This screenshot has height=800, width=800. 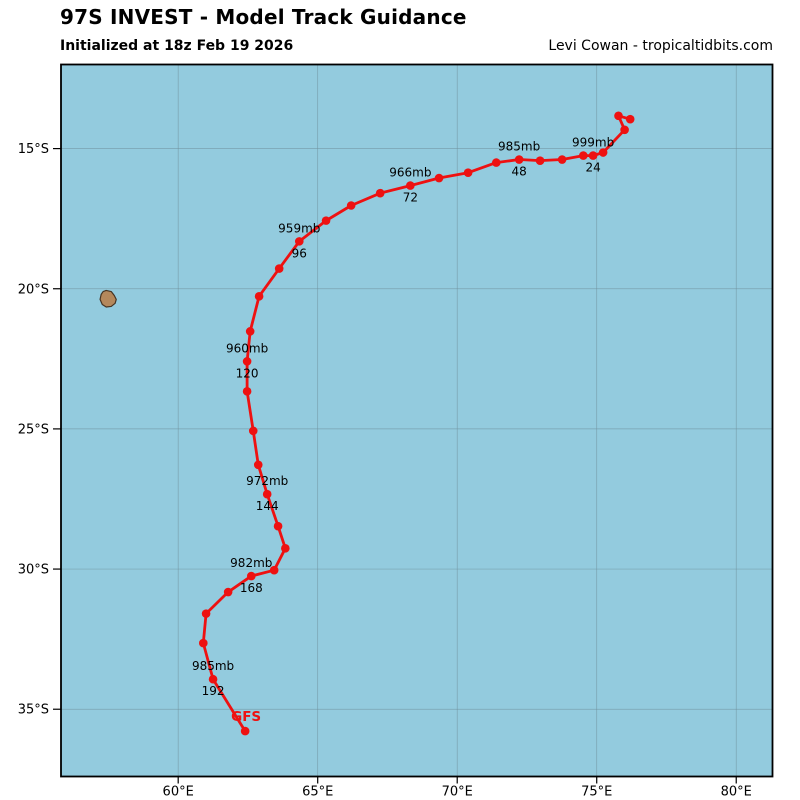 What do you see at coordinates (263, 17) in the screenshot?
I see `page-title: 97S INVEST - Model Track Guidance` at bounding box center [263, 17].